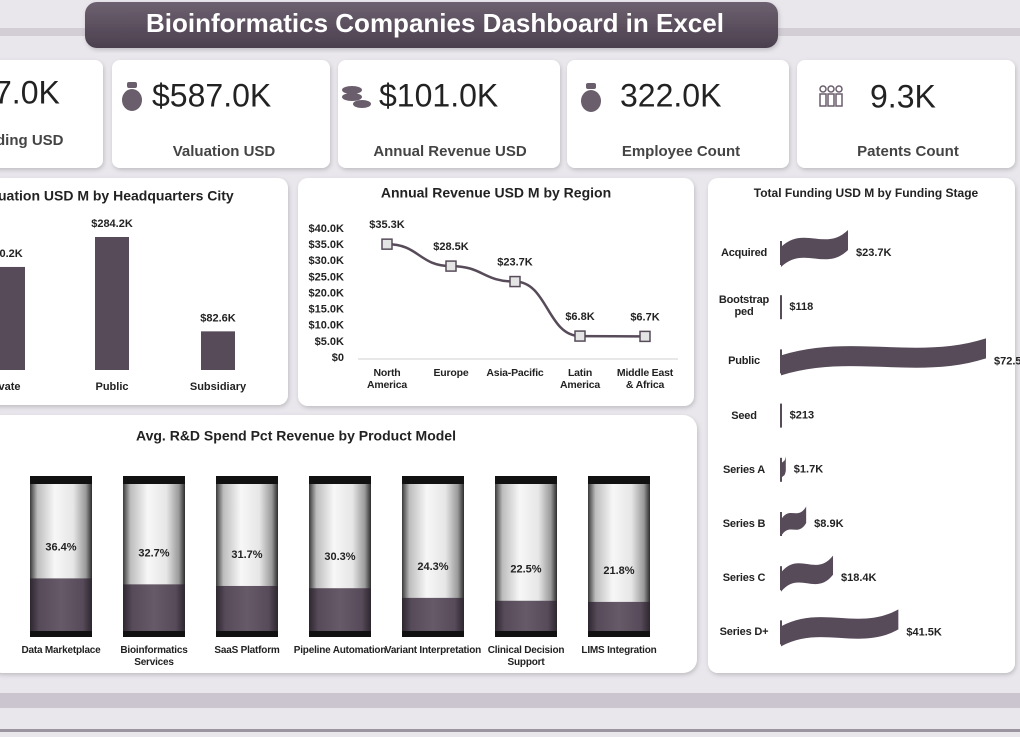 The width and height of the screenshot is (1020, 737). What do you see at coordinates (117, 196) in the screenshot?
I see `chart-title: uation USD M by Headquarters City` at bounding box center [117, 196].